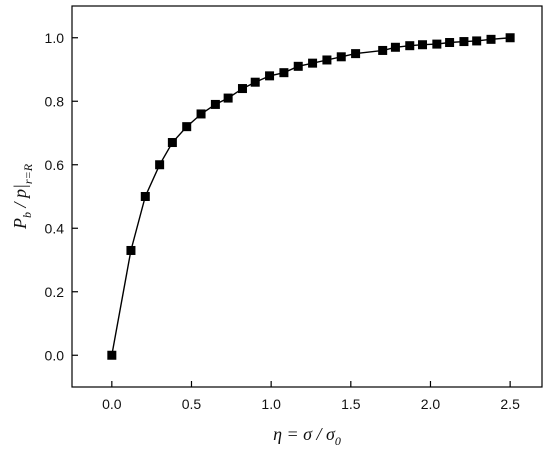 The height and width of the screenshot is (450, 550). I want to click on y-tick-label: 0.0, so click(55, 355).